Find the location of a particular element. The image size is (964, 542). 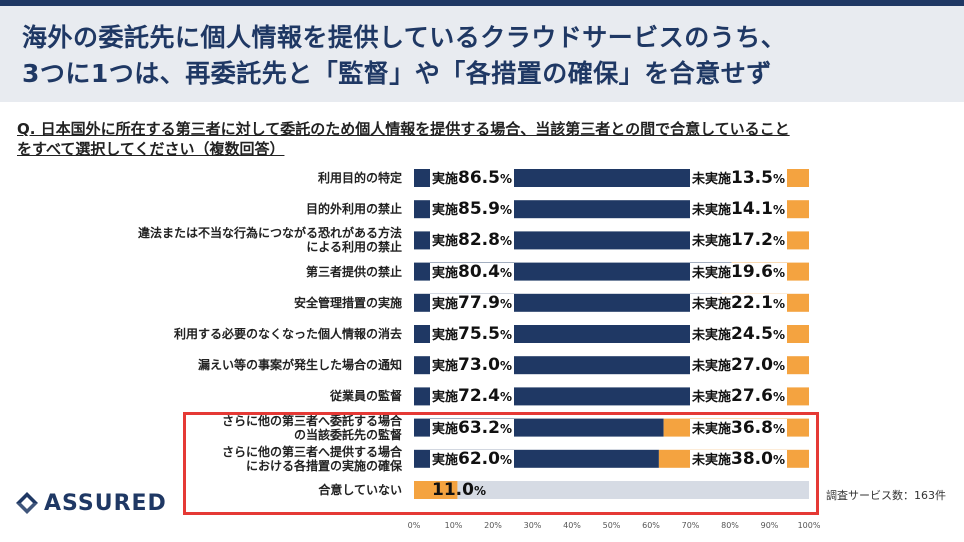

category-label-line: 安全管理措置の実施 is located at coordinates (347, 302).